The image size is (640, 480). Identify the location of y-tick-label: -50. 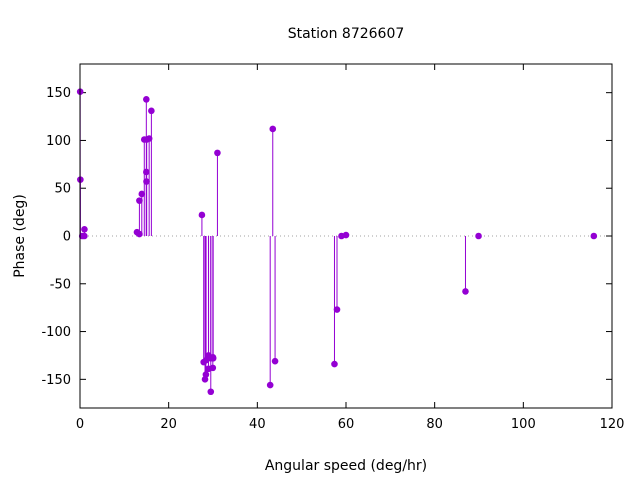
(60, 284).